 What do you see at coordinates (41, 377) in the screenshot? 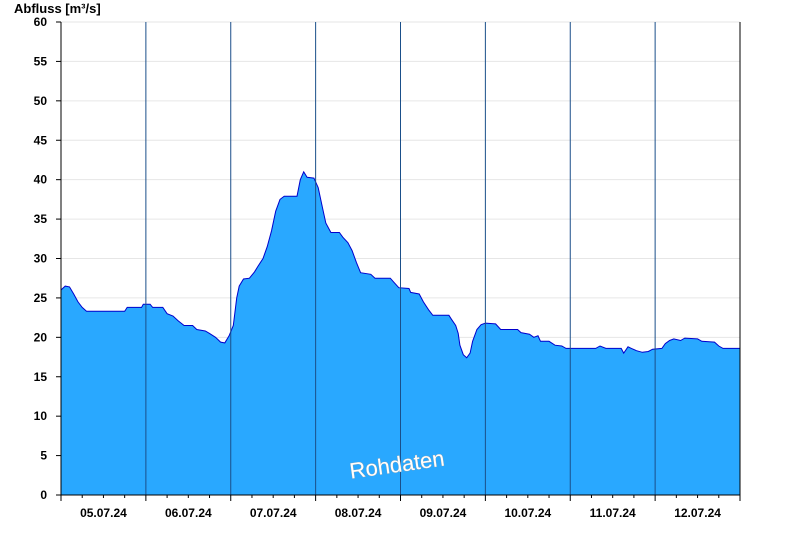
I see `y-tick-label: 15` at bounding box center [41, 377].